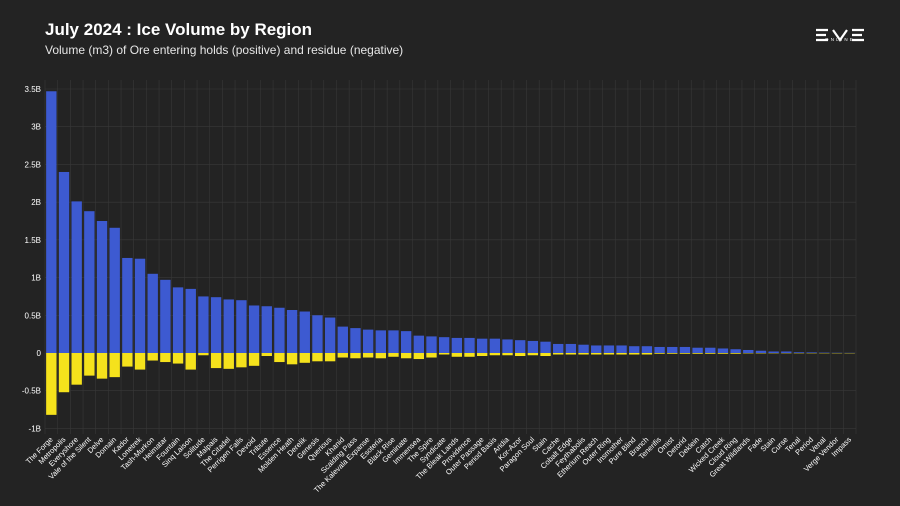  What do you see at coordinates (36, 278) in the screenshot?
I see `y-tick-label: 1B` at bounding box center [36, 278].